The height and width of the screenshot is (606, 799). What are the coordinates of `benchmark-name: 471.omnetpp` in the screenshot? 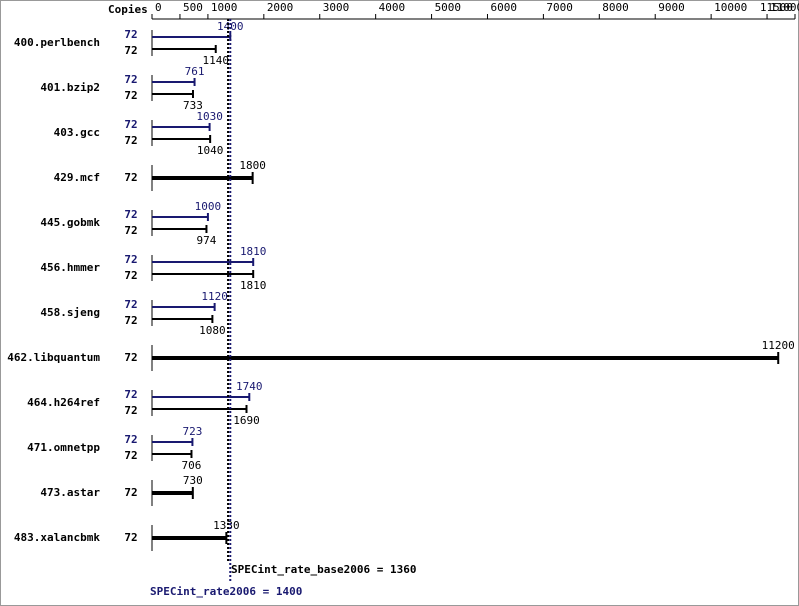 It's located at (63, 447).